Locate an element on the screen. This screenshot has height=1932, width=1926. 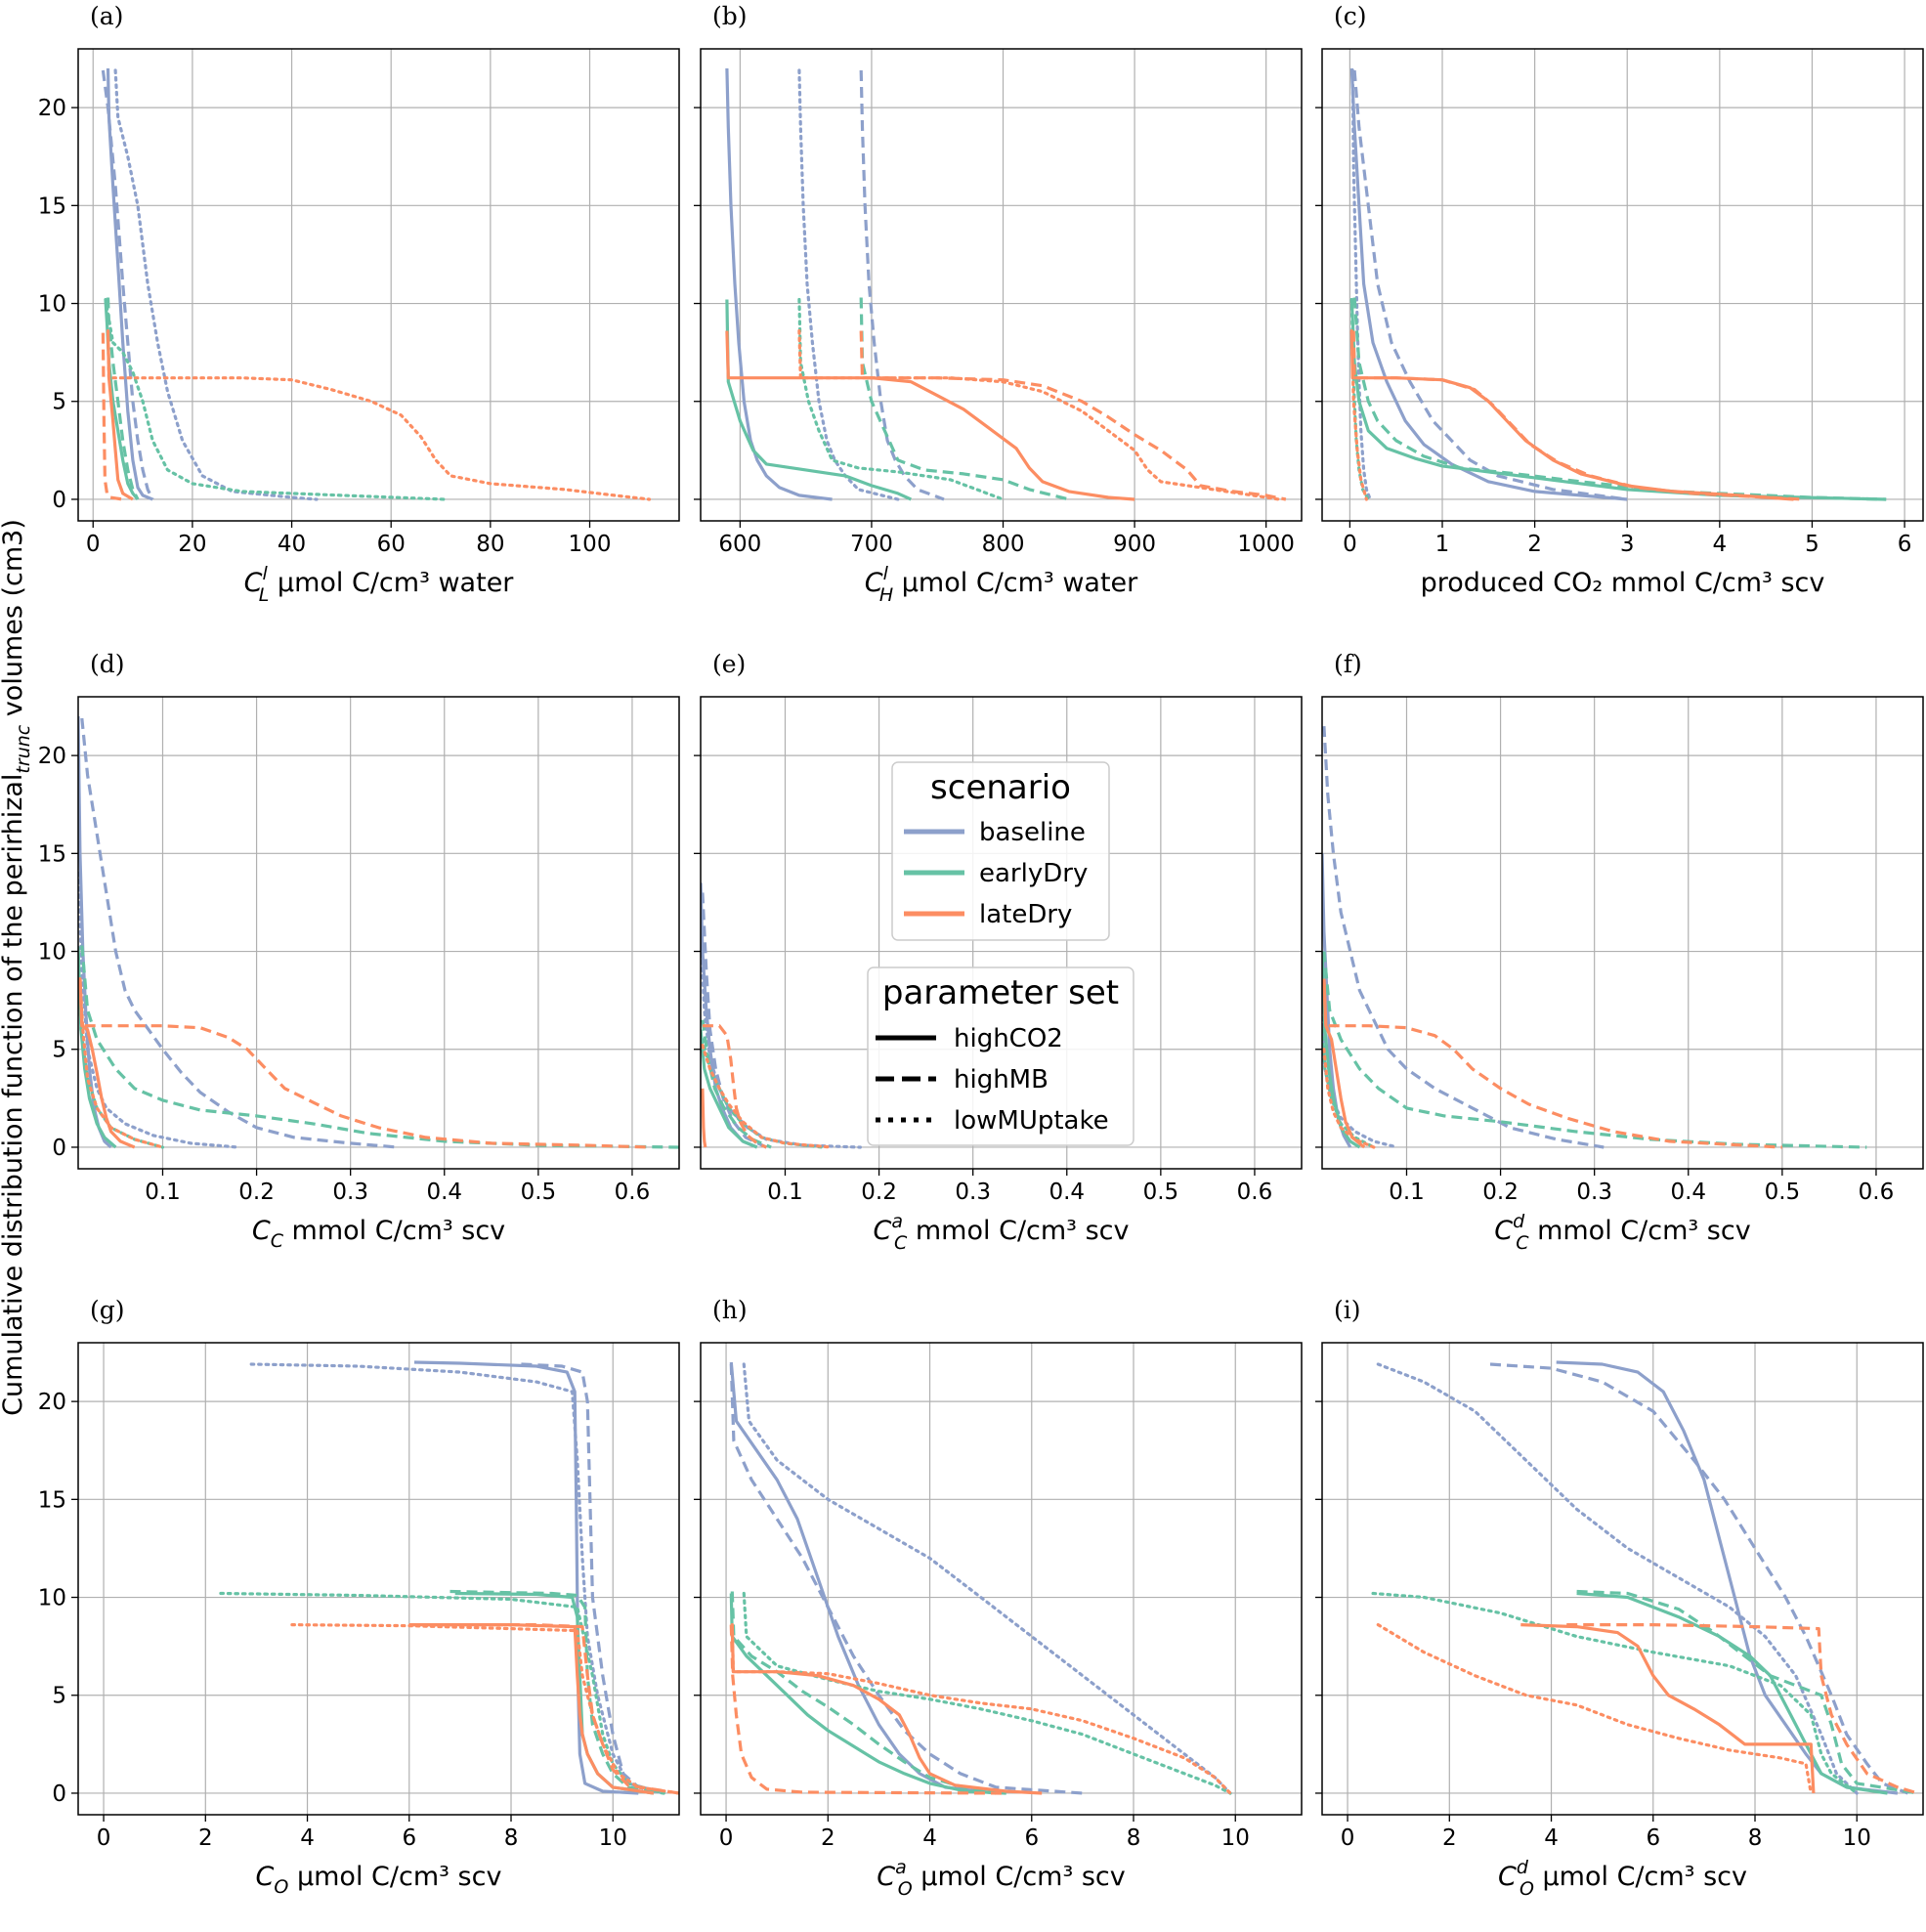
legend-item-earlyDry: earlyDry is located at coordinates (1033, 873).